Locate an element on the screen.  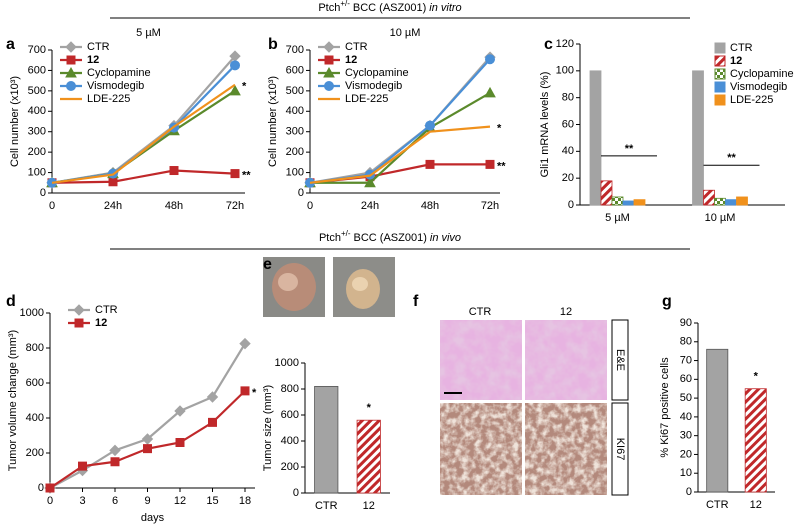
y-tick-label: 500 is located at coordinates (295, 91).